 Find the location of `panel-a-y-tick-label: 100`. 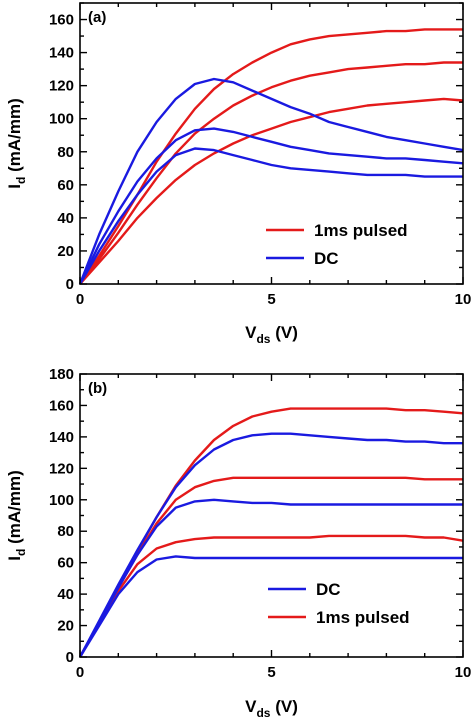

panel-a-y-tick-label: 100 is located at coordinates (61, 119).